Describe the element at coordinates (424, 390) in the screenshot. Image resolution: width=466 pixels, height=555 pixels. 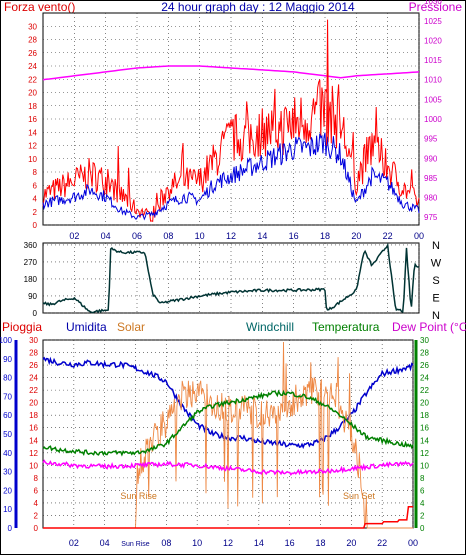
I see `temperature-tick-label: 22` at that location.